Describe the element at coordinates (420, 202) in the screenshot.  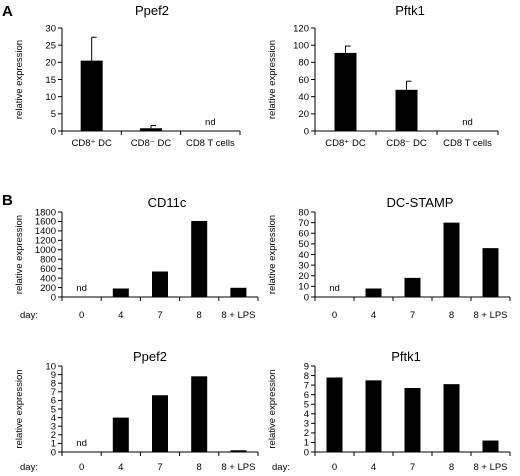
I see `chart-title: DC-STAMP` at that location.